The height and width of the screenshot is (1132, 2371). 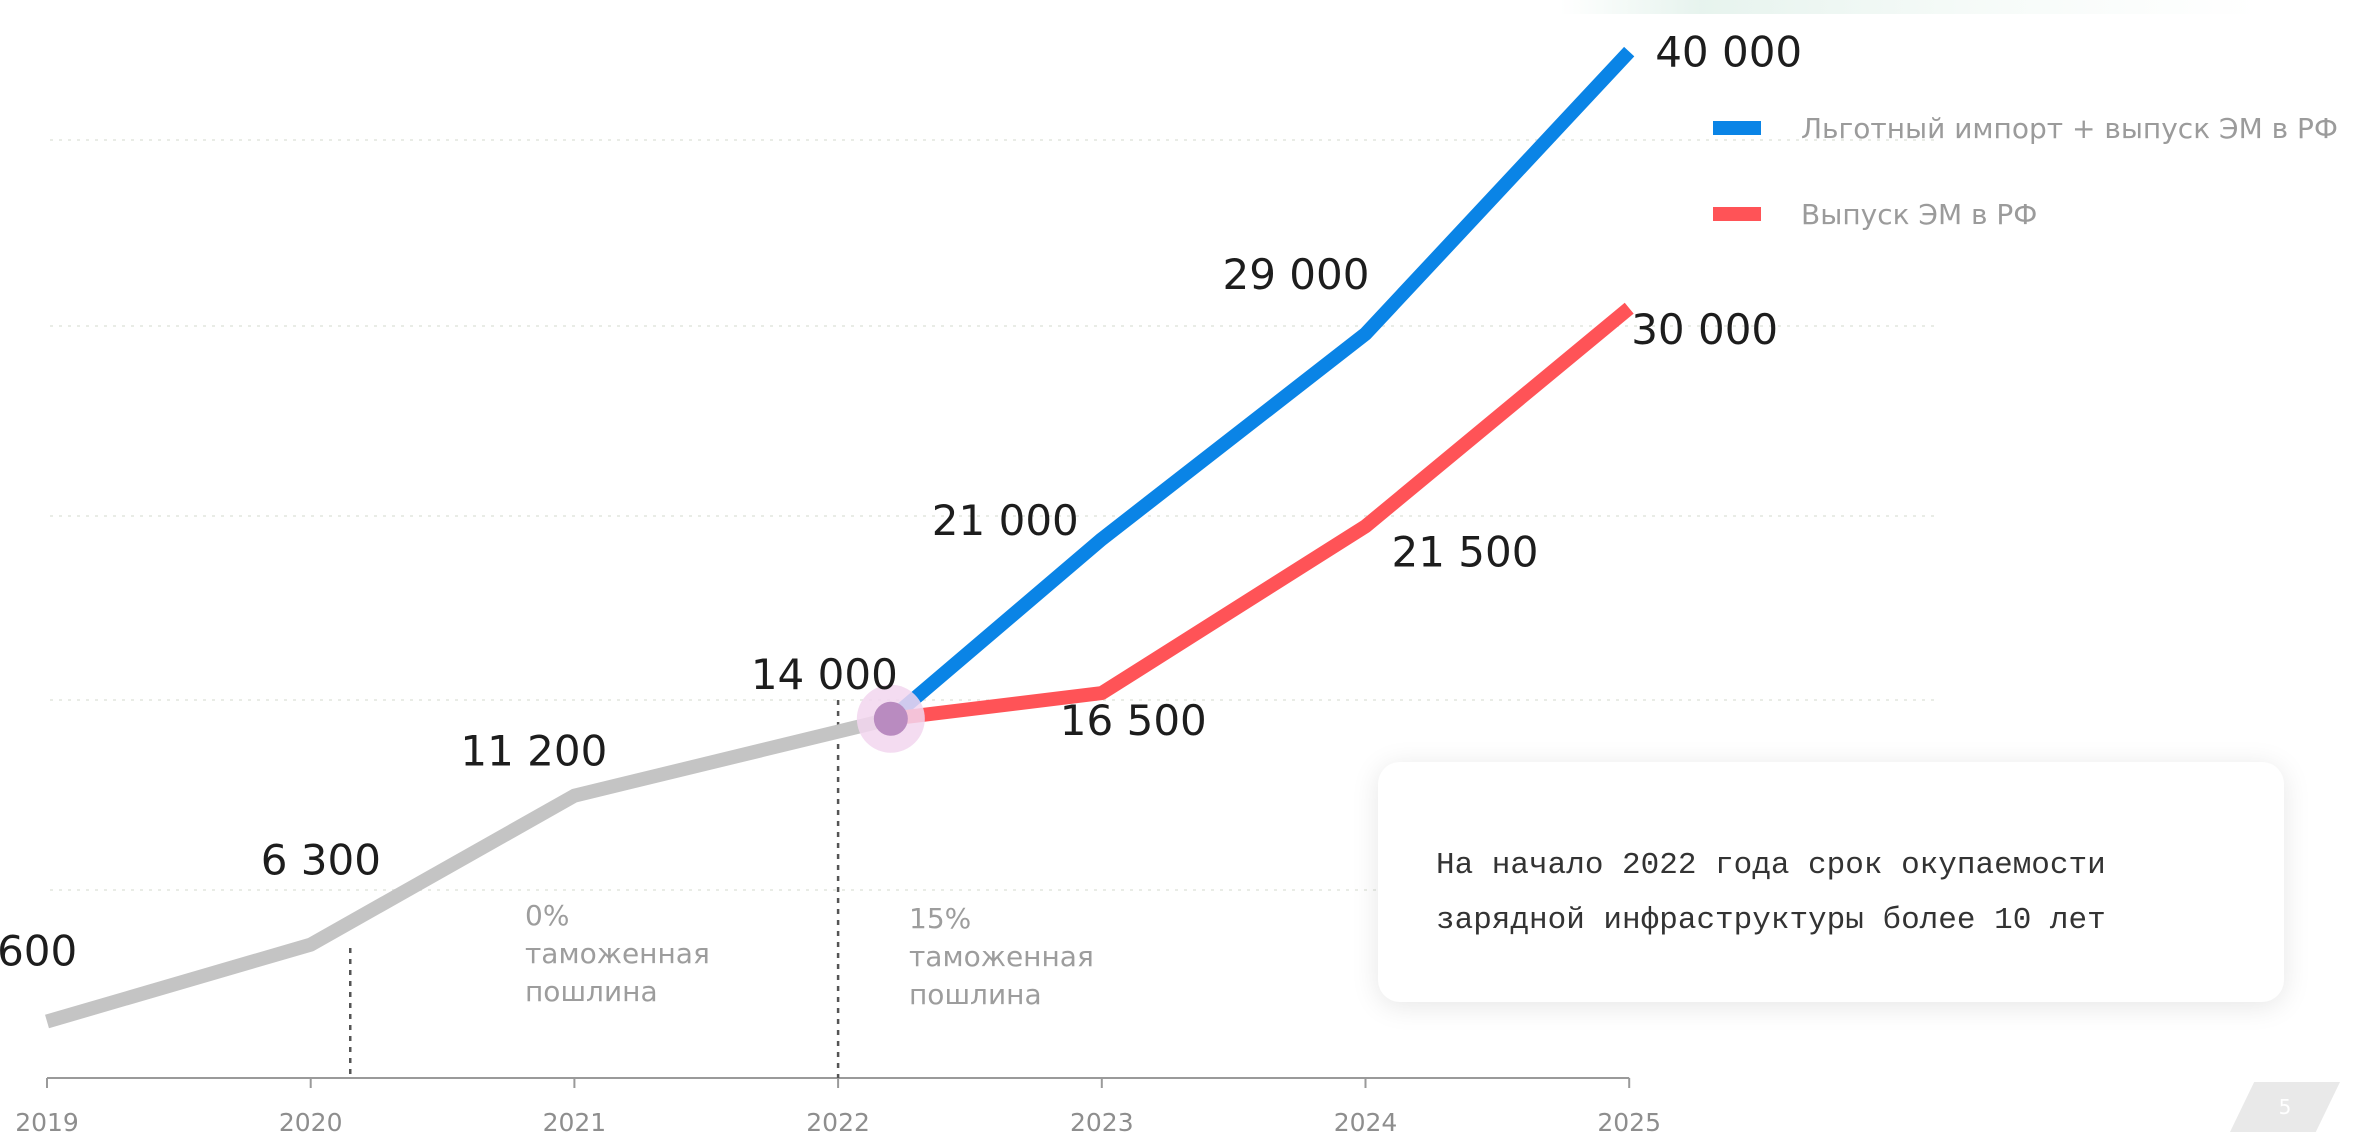 I want to click on page-number: 5, so click(x=2285, y=1107).